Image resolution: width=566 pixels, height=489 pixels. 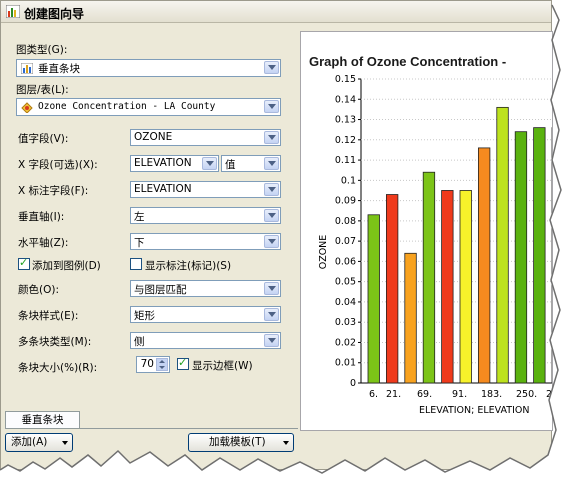 What do you see at coordinates (147, 364) in the screenshot?
I see `bar-size-value: 70` at bounding box center [147, 364].